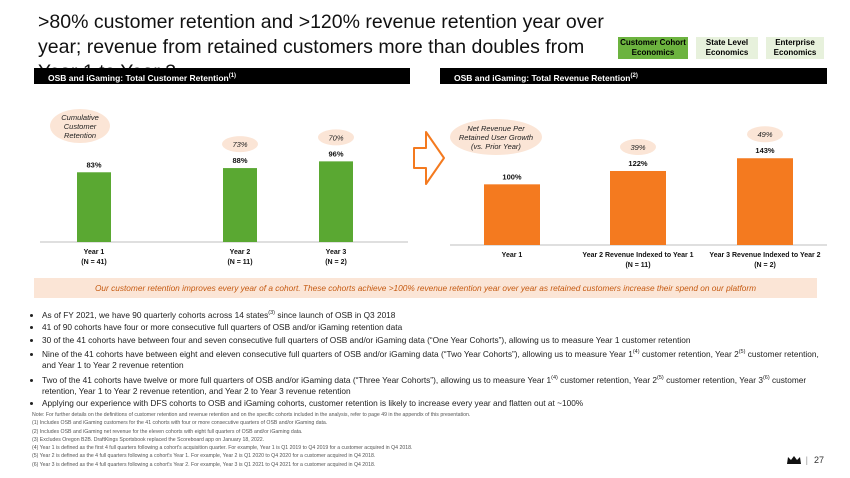 Image resolution: width=850 pixels, height=478 pixels. Describe the element at coordinates (80, 135) in the screenshot. I see `bubble-line: Retention` at that location.